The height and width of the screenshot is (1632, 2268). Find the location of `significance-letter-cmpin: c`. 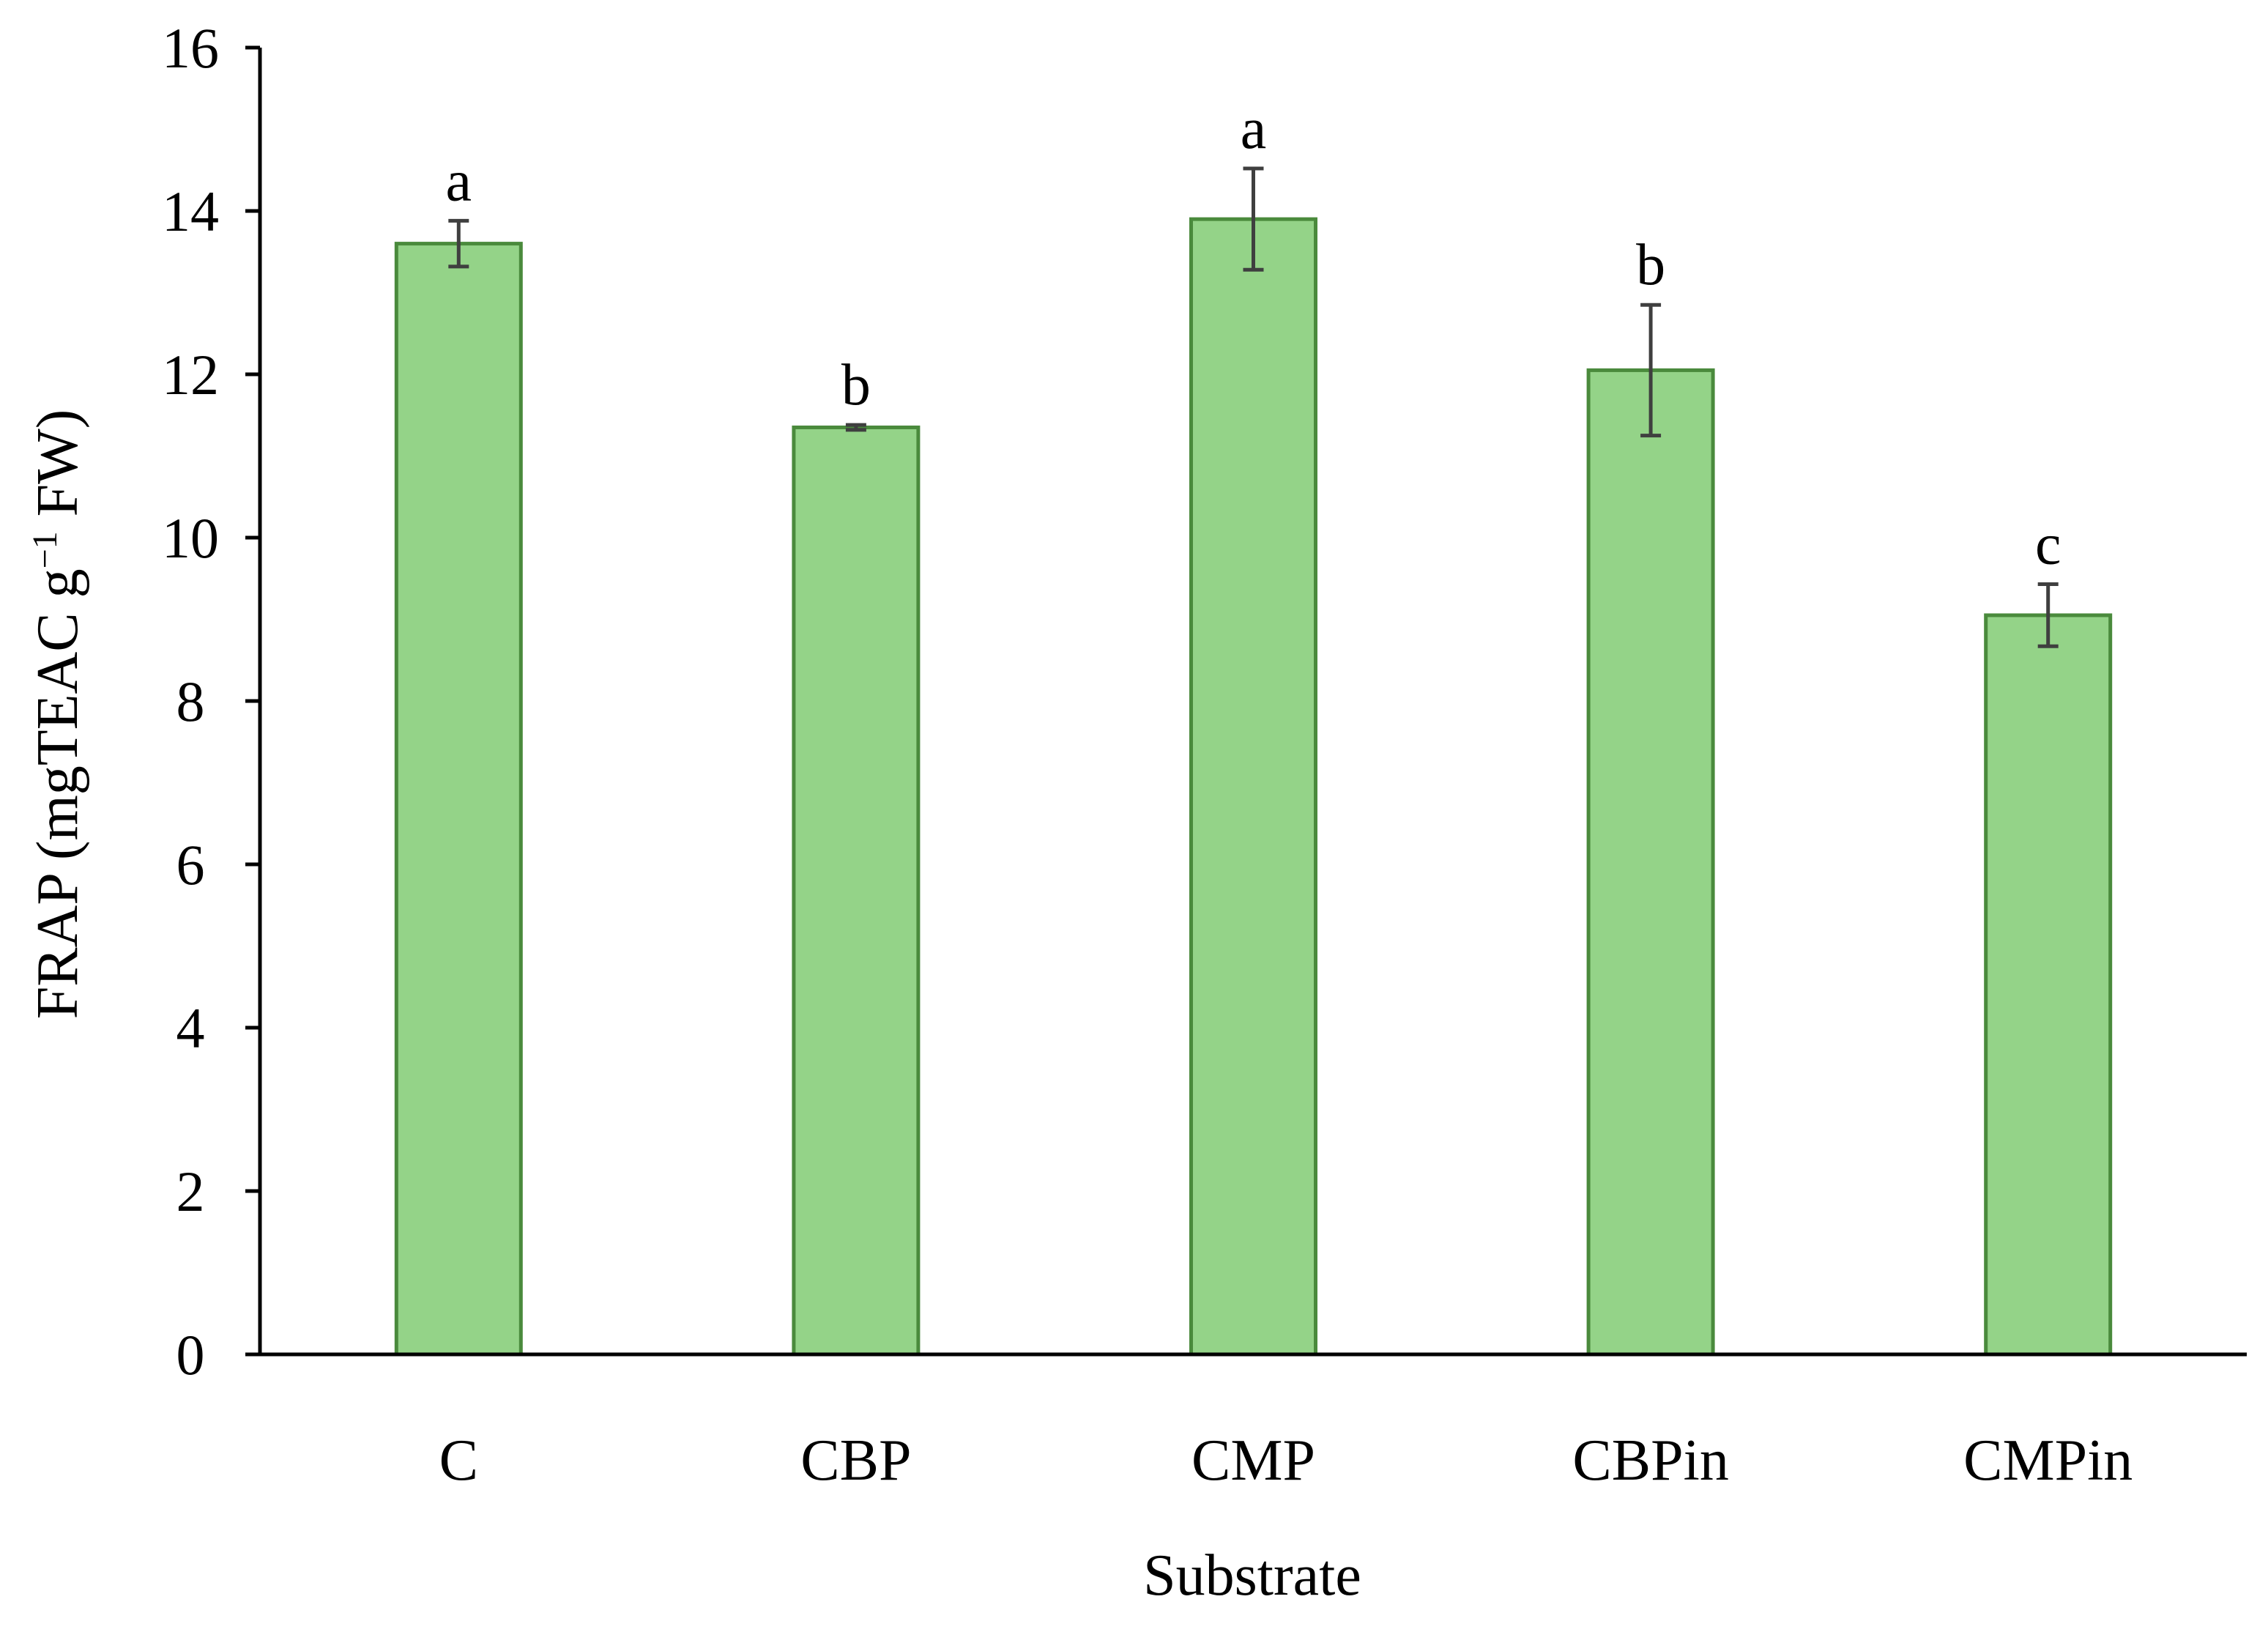

significance-letter-cmpin: c is located at coordinates (2048, 545).